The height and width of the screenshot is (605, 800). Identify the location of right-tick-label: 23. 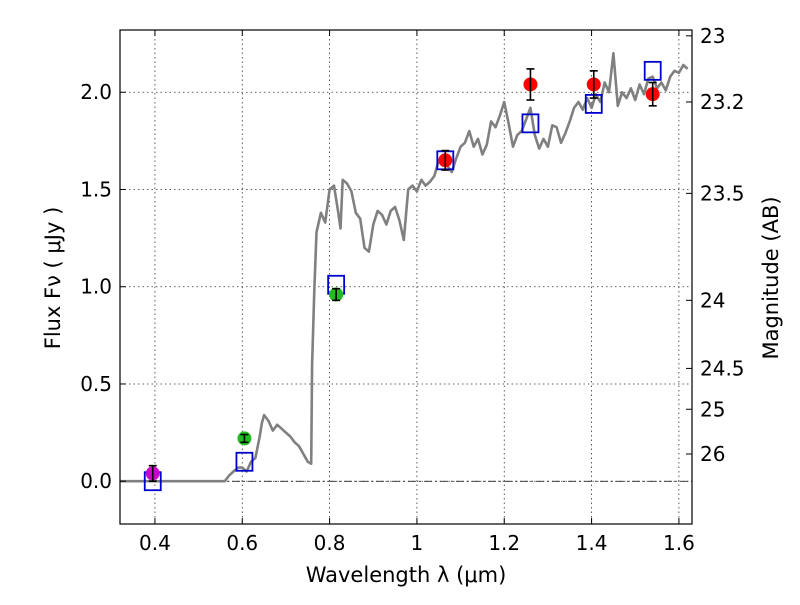
(712, 36).